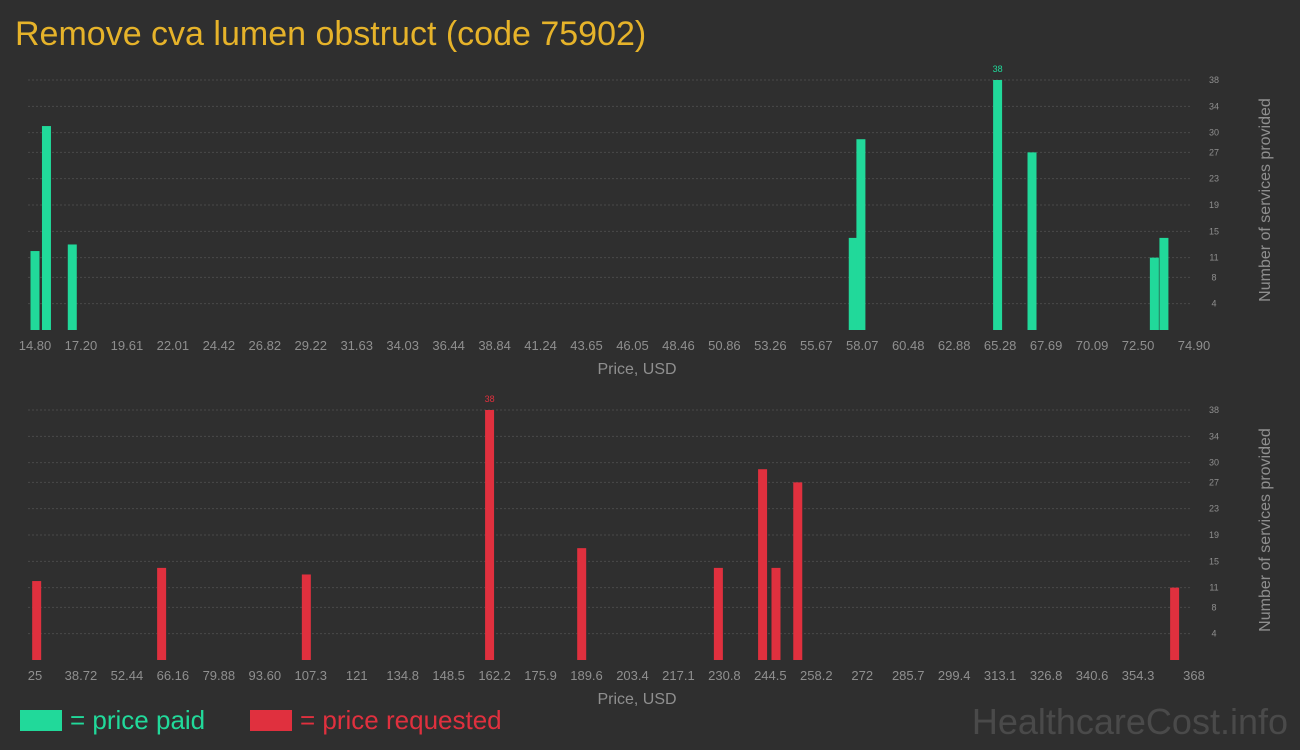 This screenshot has height=750, width=1300. Describe the element at coordinates (448, 675) in the screenshot. I see `x-tick-label: 148.5` at that location.